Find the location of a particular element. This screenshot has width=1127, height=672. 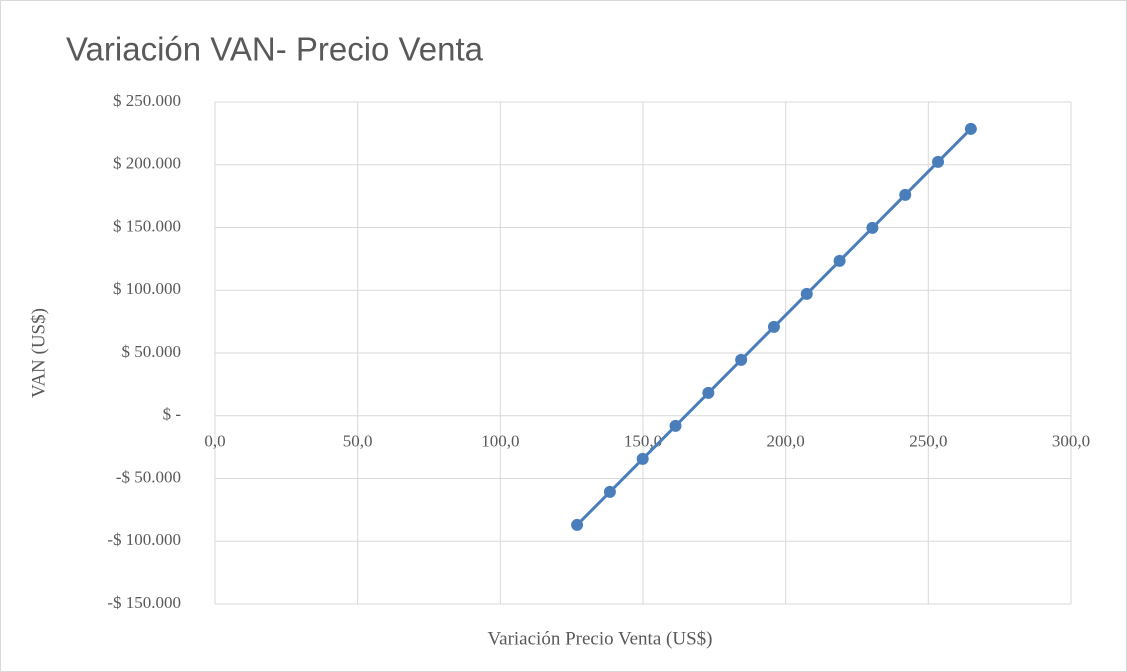

y-tick-label: $ 100.000 is located at coordinates (147, 288).